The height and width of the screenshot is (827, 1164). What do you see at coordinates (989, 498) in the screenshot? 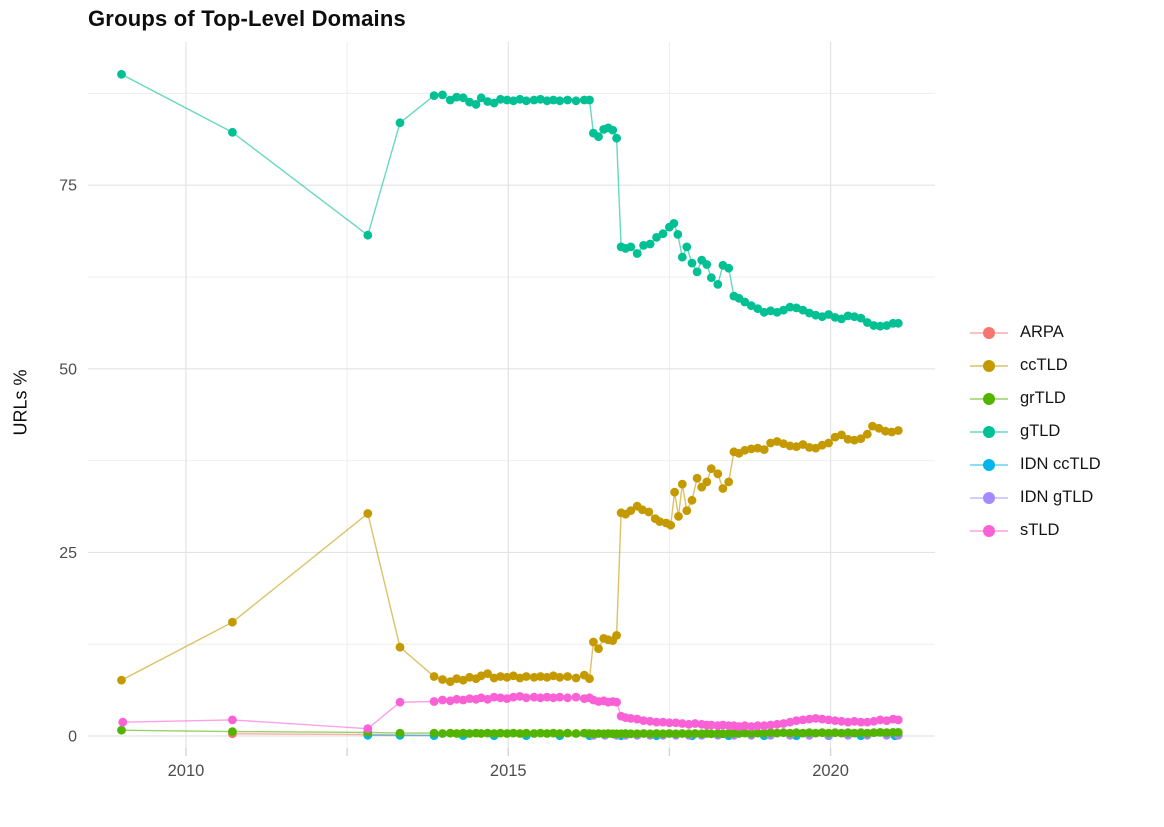
I see `legend-swatch-icon` at bounding box center [989, 498].